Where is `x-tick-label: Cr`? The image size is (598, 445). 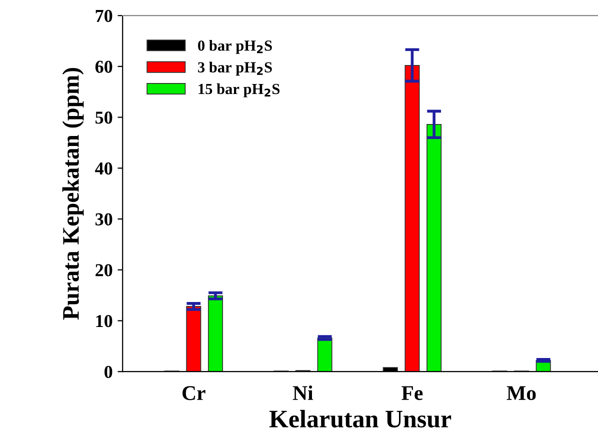
x-tick-label: Cr is located at coordinates (194, 393).